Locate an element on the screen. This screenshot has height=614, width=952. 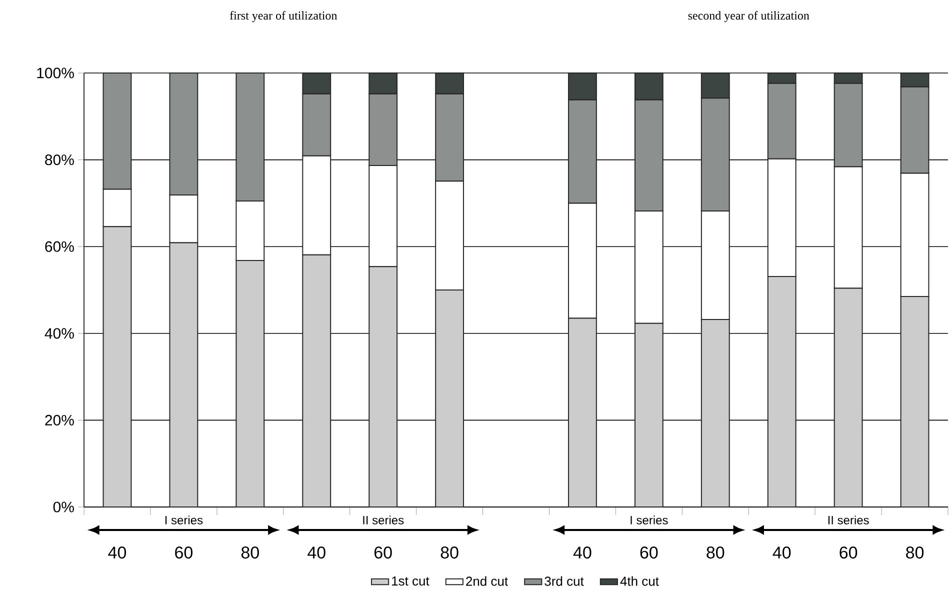
y-tick-label: 0% is located at coordinates (63, 507).